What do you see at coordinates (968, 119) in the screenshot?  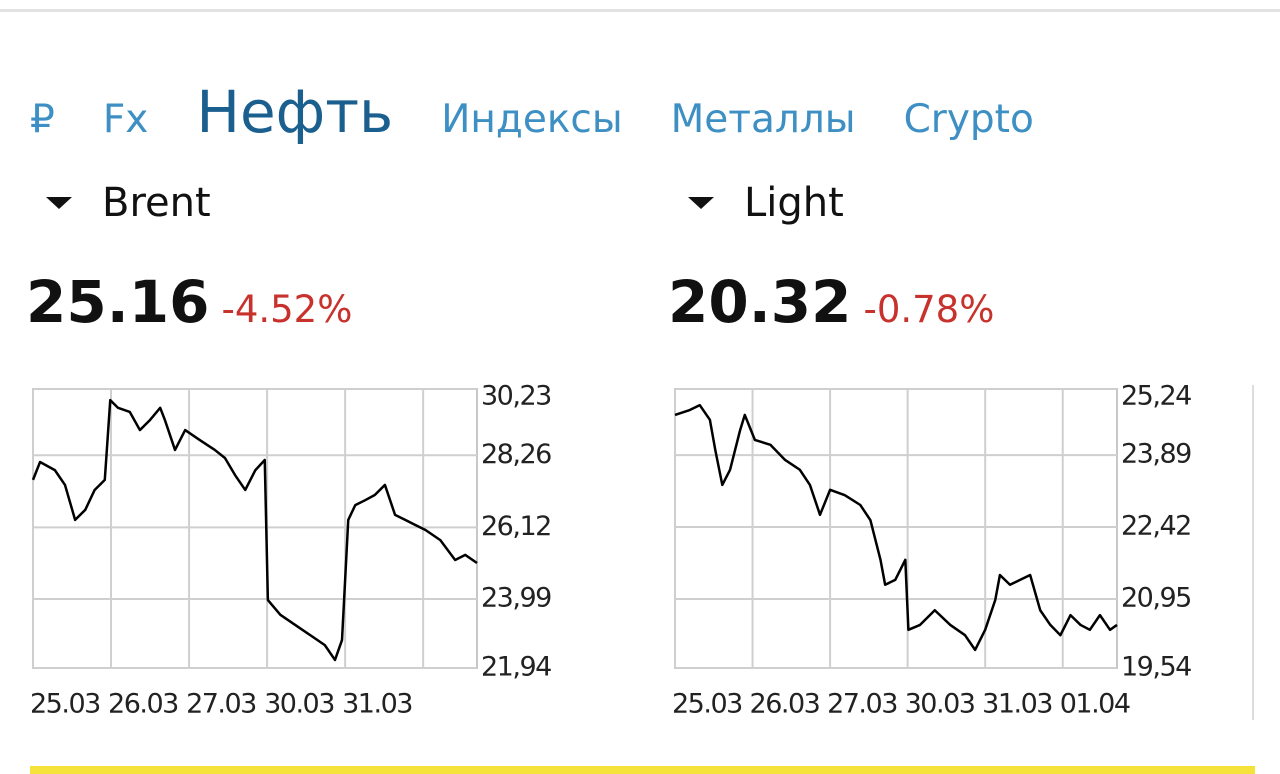 I see `tab: Crypto` at bounding box center [968, 119].